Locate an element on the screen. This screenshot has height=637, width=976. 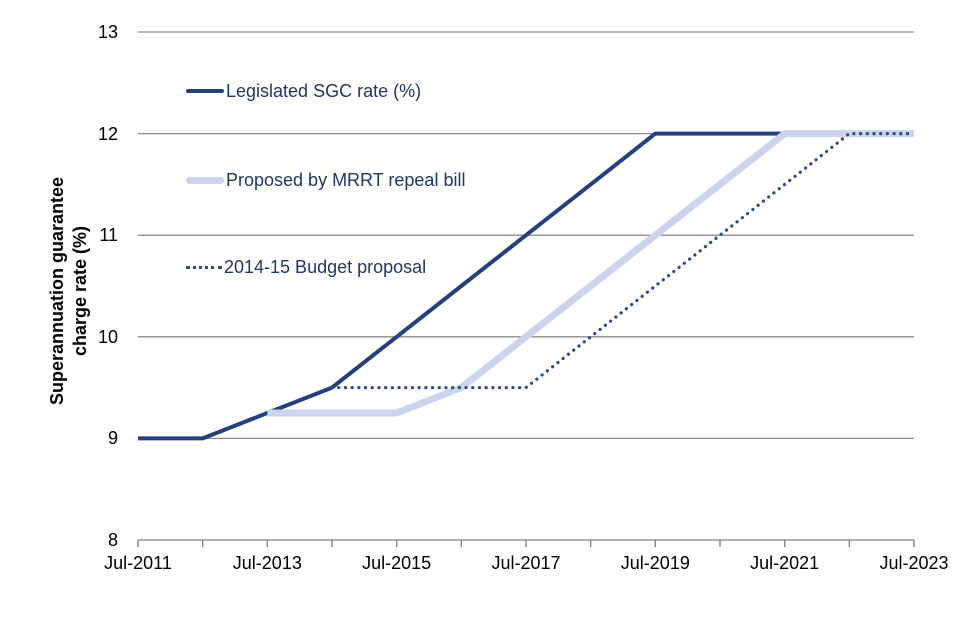
legend-item-mrrt: Proposed by MRRT repeal bill is located at coordinates (325, 180).